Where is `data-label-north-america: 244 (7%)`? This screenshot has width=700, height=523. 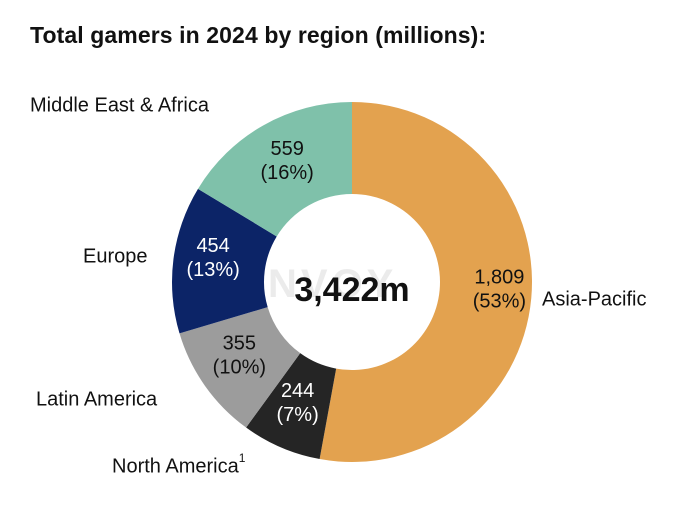 data-label-north-america: 244 (7%) is located at coordinates (298, 403).